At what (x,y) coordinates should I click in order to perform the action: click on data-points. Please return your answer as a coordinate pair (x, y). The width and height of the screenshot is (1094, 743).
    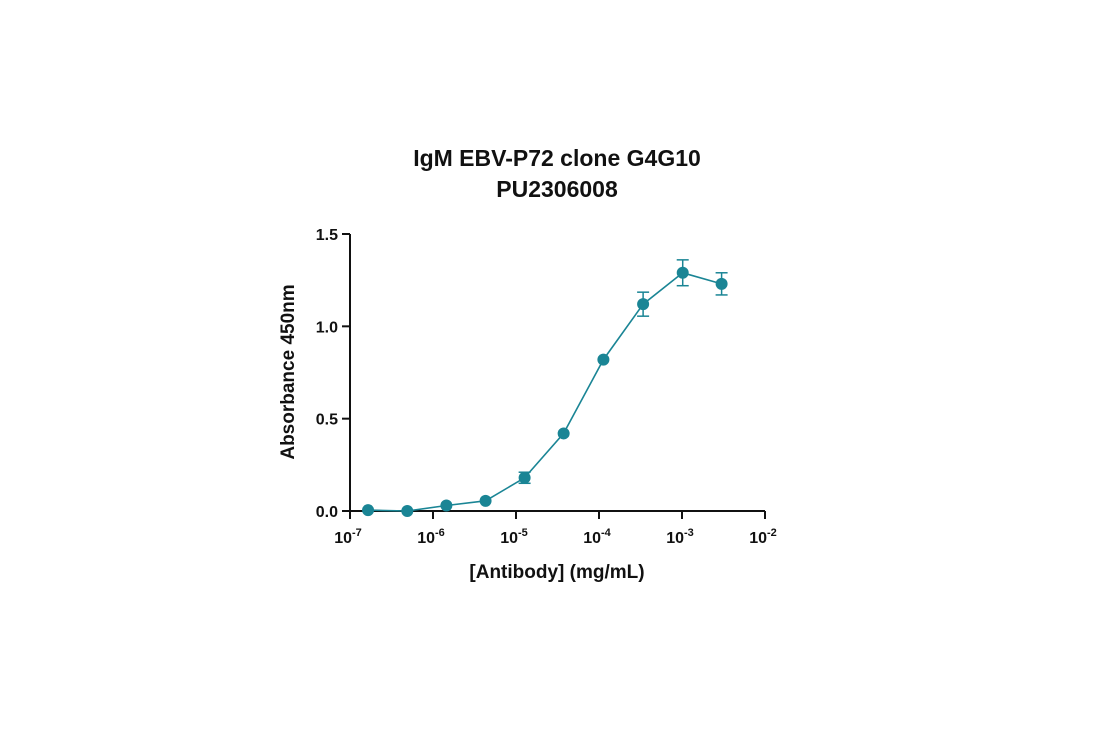
    Looking at the image, I should click on (545, 391).